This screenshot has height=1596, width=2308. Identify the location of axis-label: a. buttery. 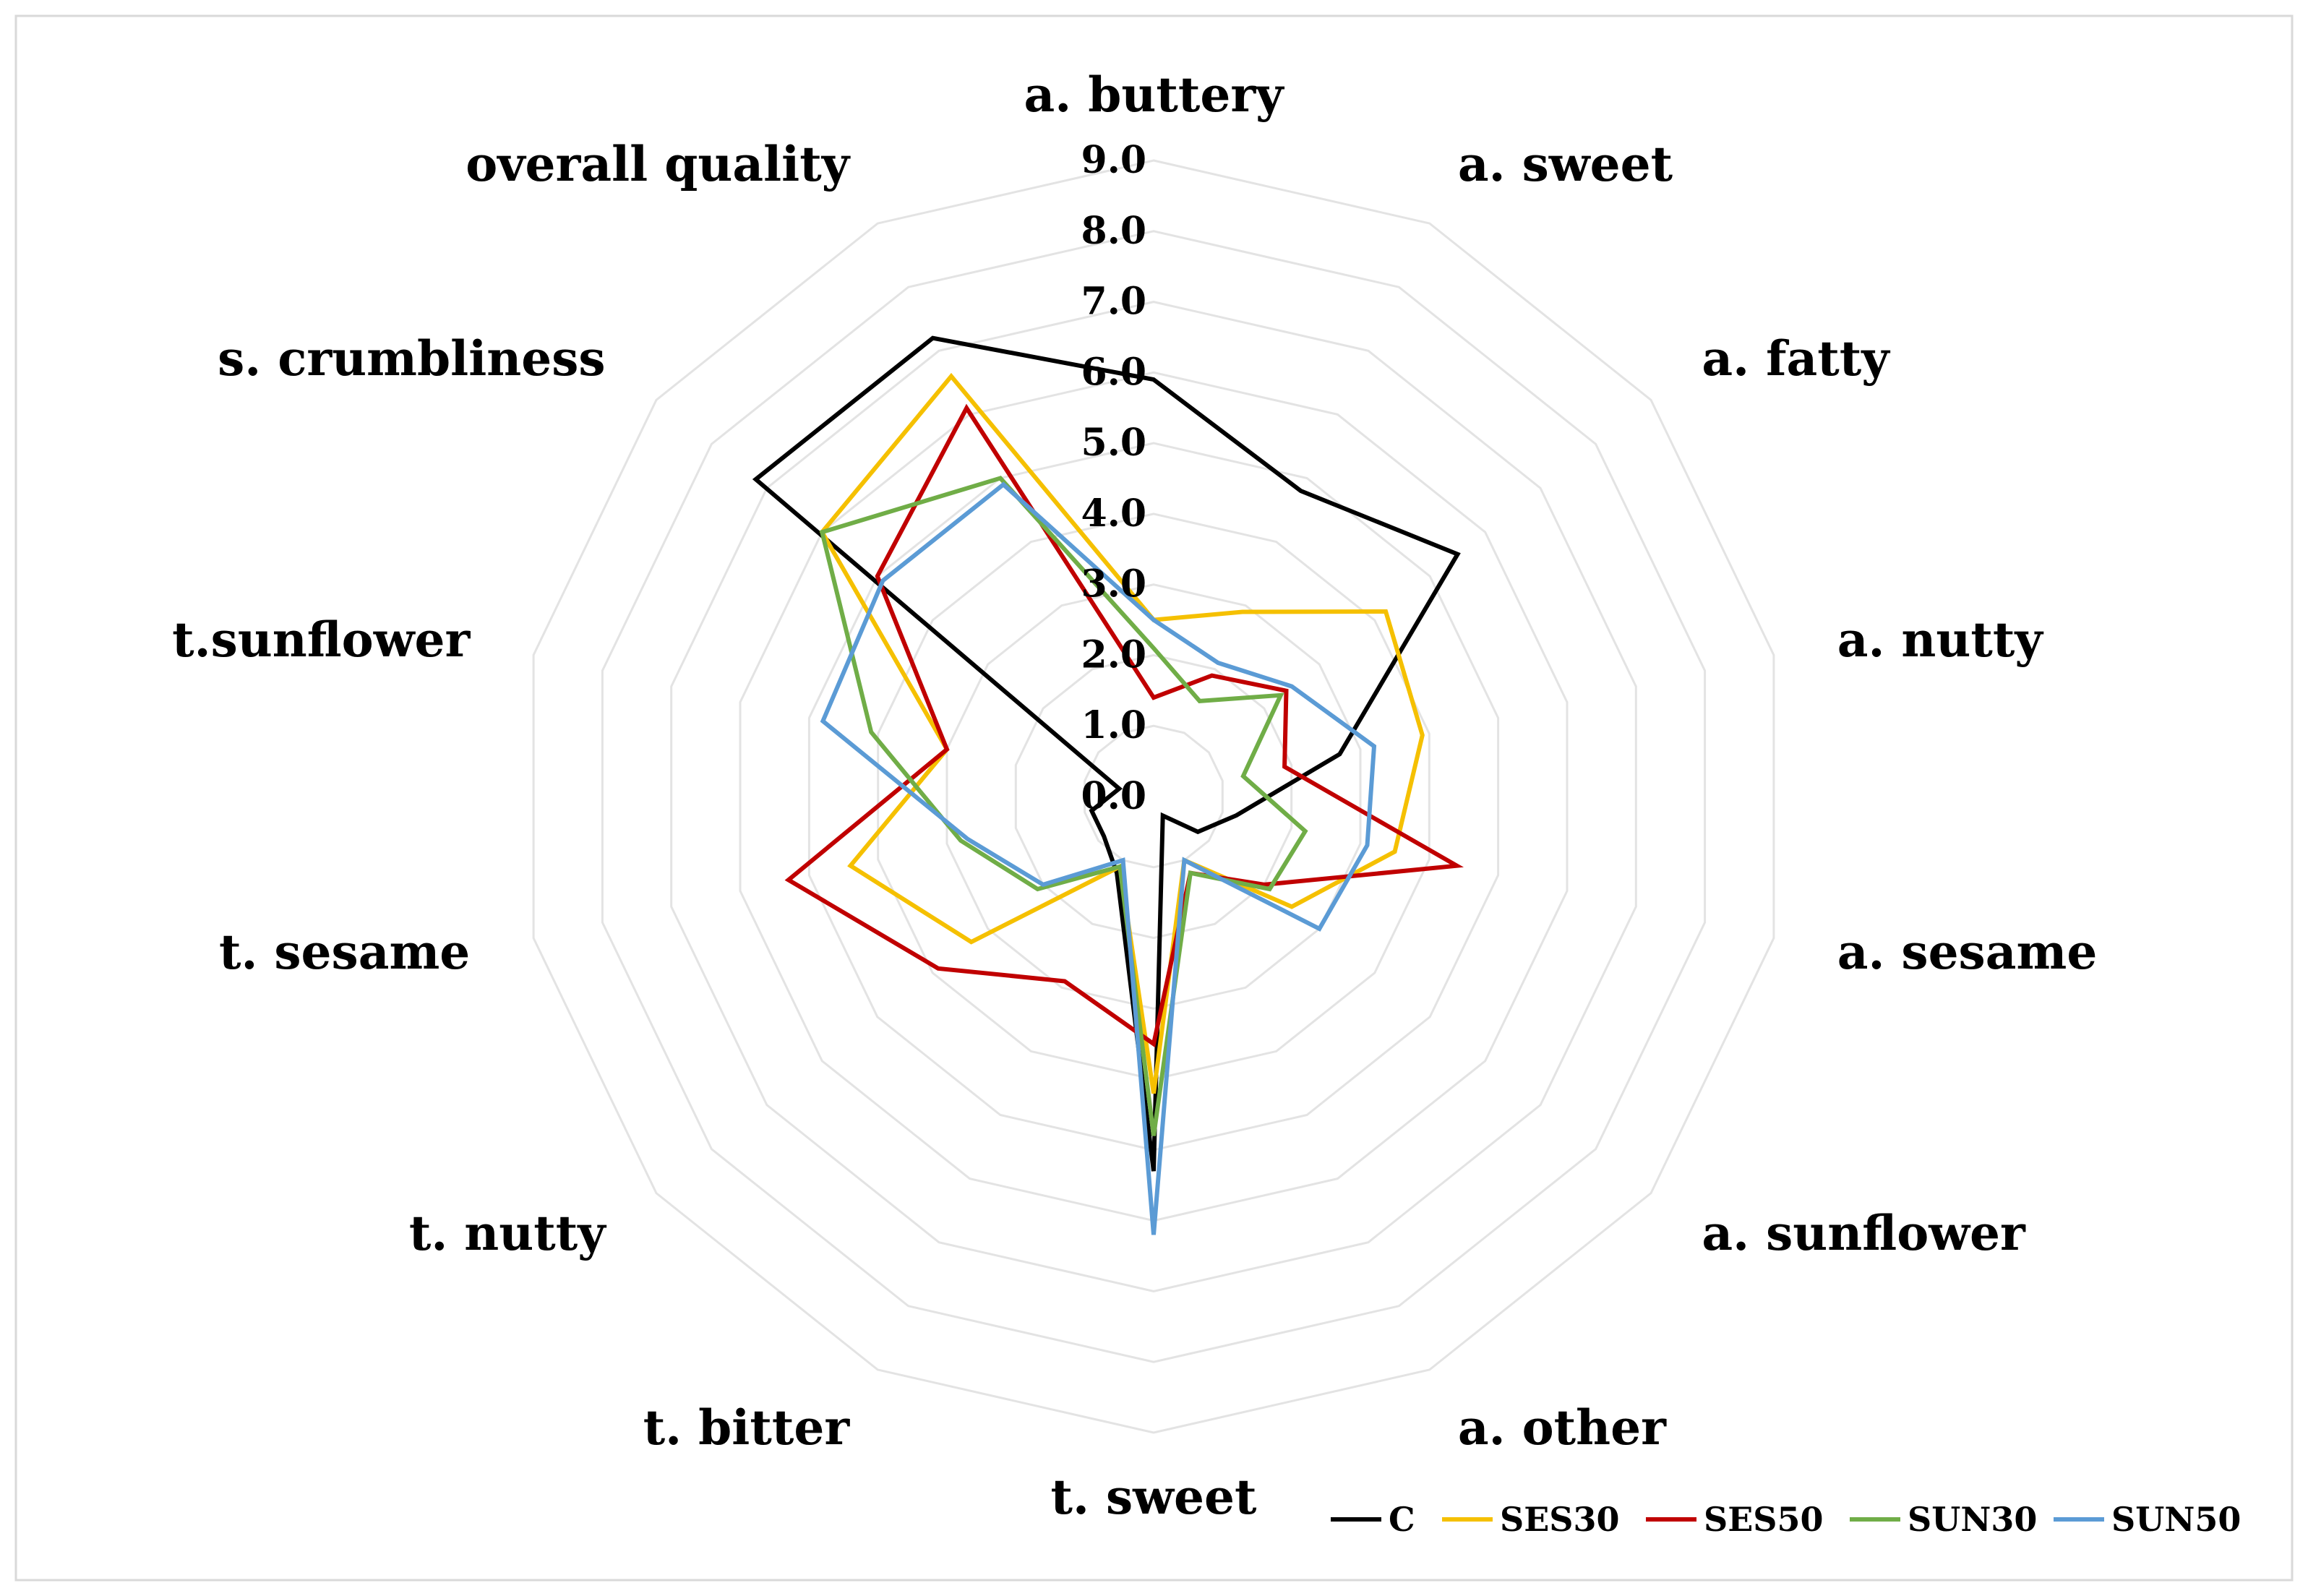
(1154, 94).